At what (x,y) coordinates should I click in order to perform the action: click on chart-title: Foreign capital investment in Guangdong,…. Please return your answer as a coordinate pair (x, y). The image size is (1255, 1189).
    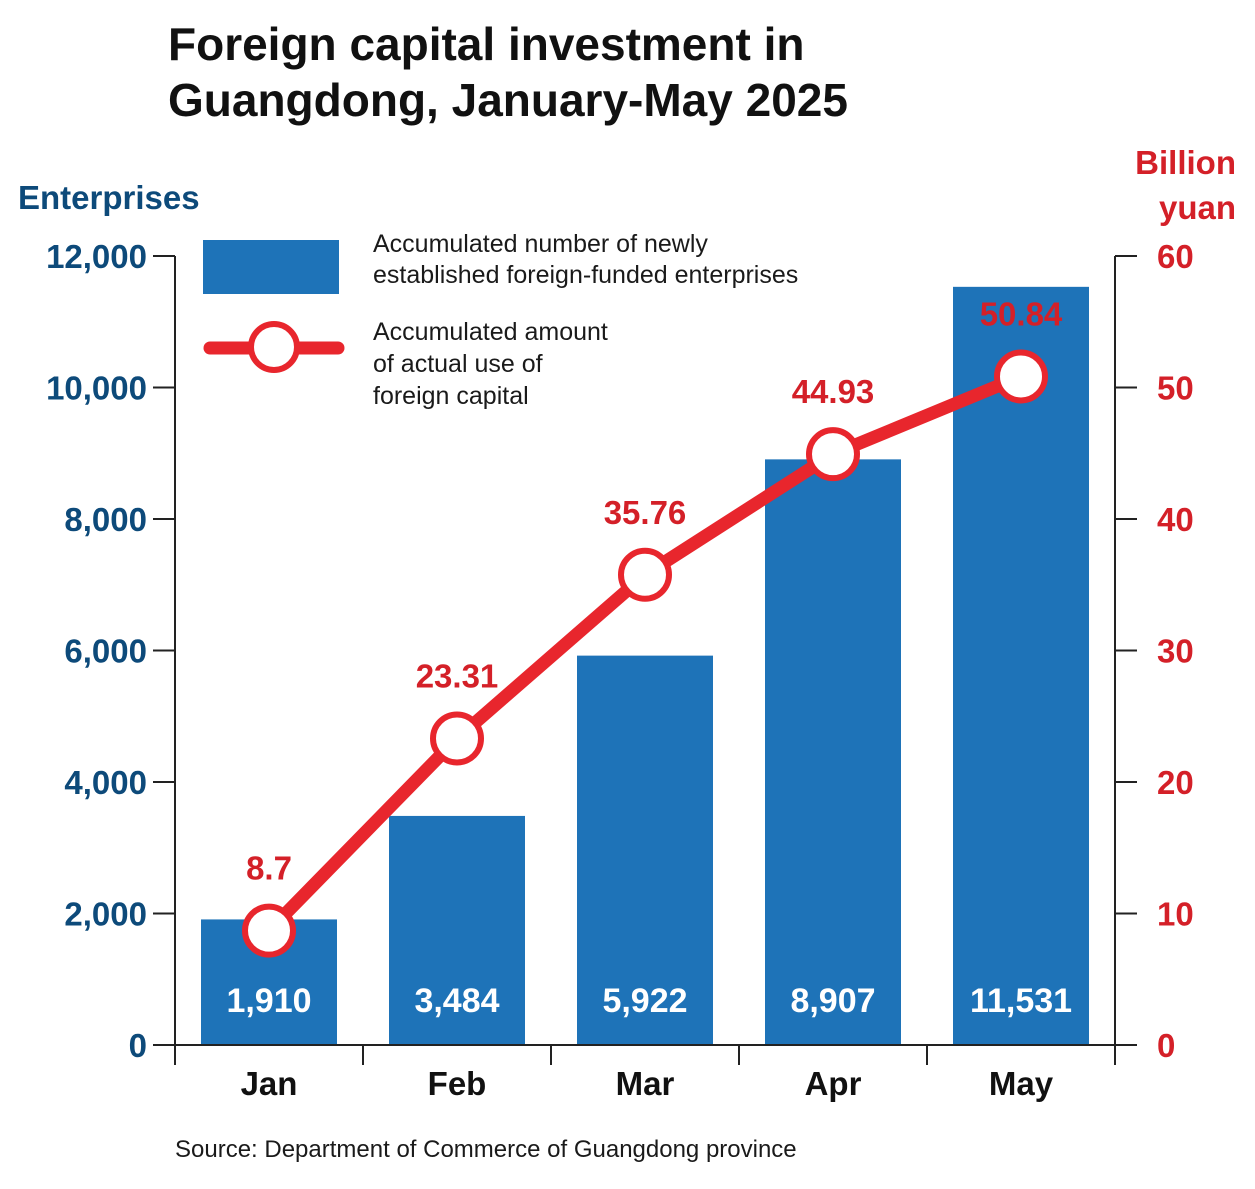
    Looking at the image, I should click on (618, 72).